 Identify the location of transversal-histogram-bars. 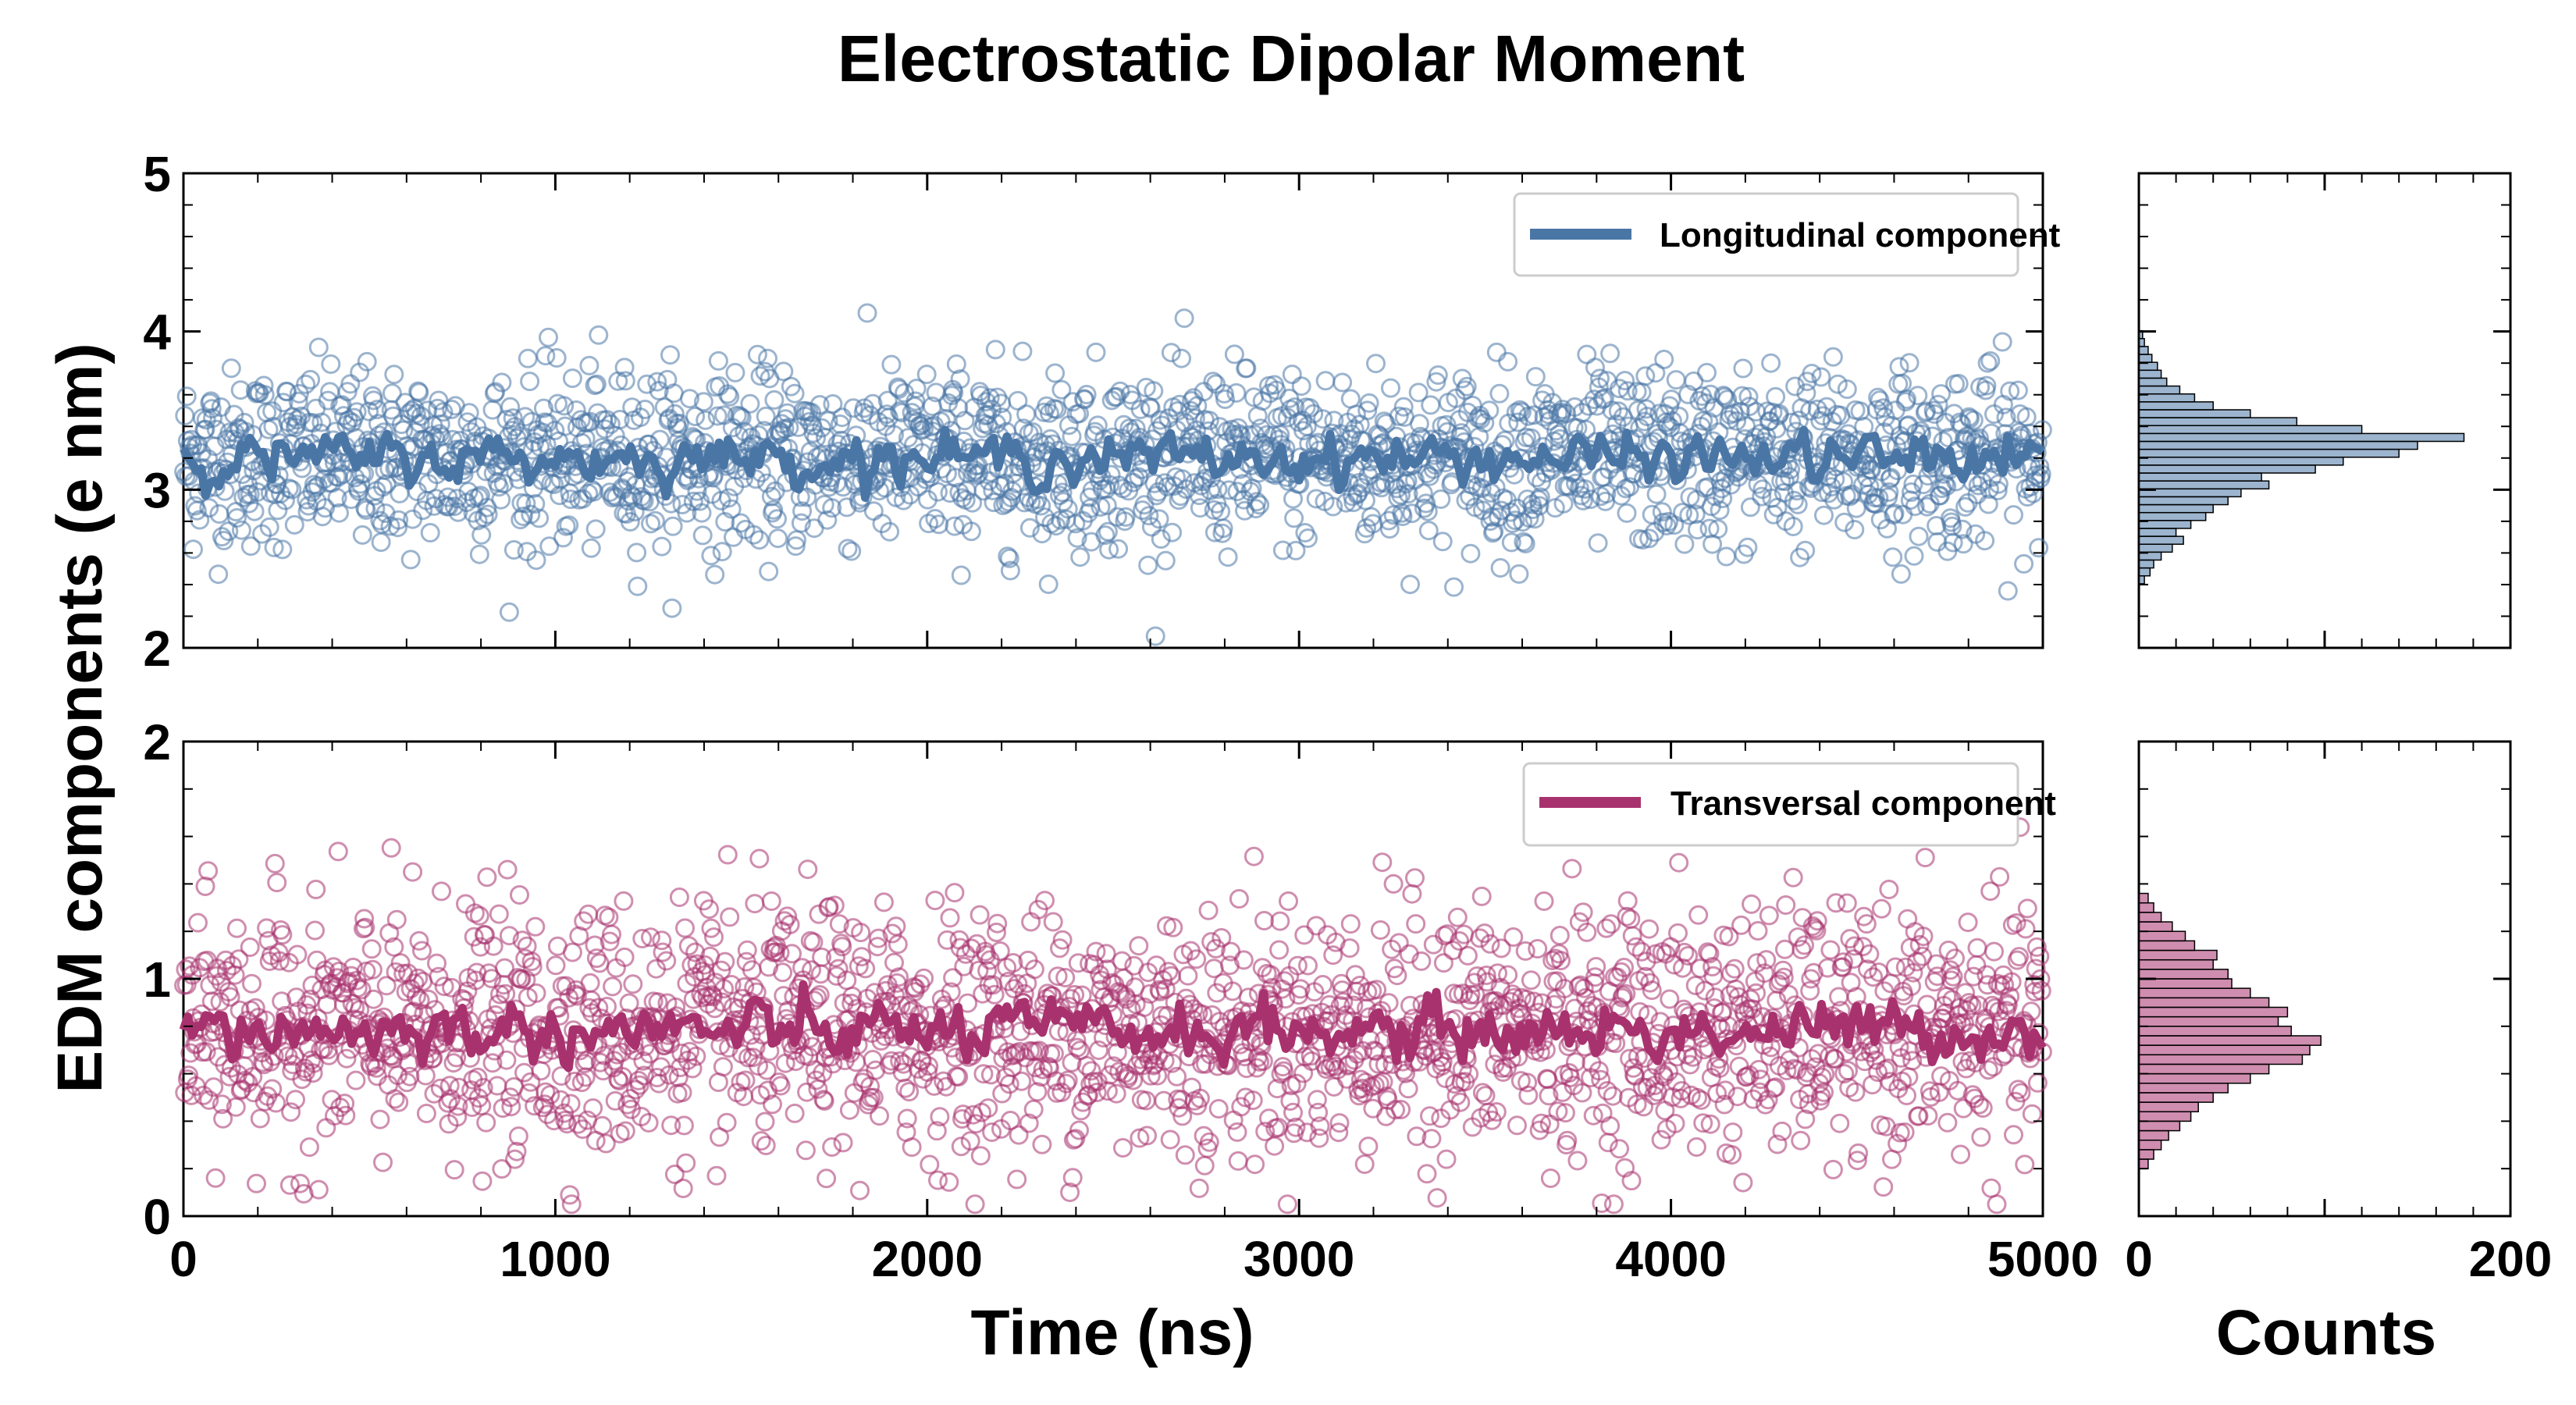
(2230, 1030).